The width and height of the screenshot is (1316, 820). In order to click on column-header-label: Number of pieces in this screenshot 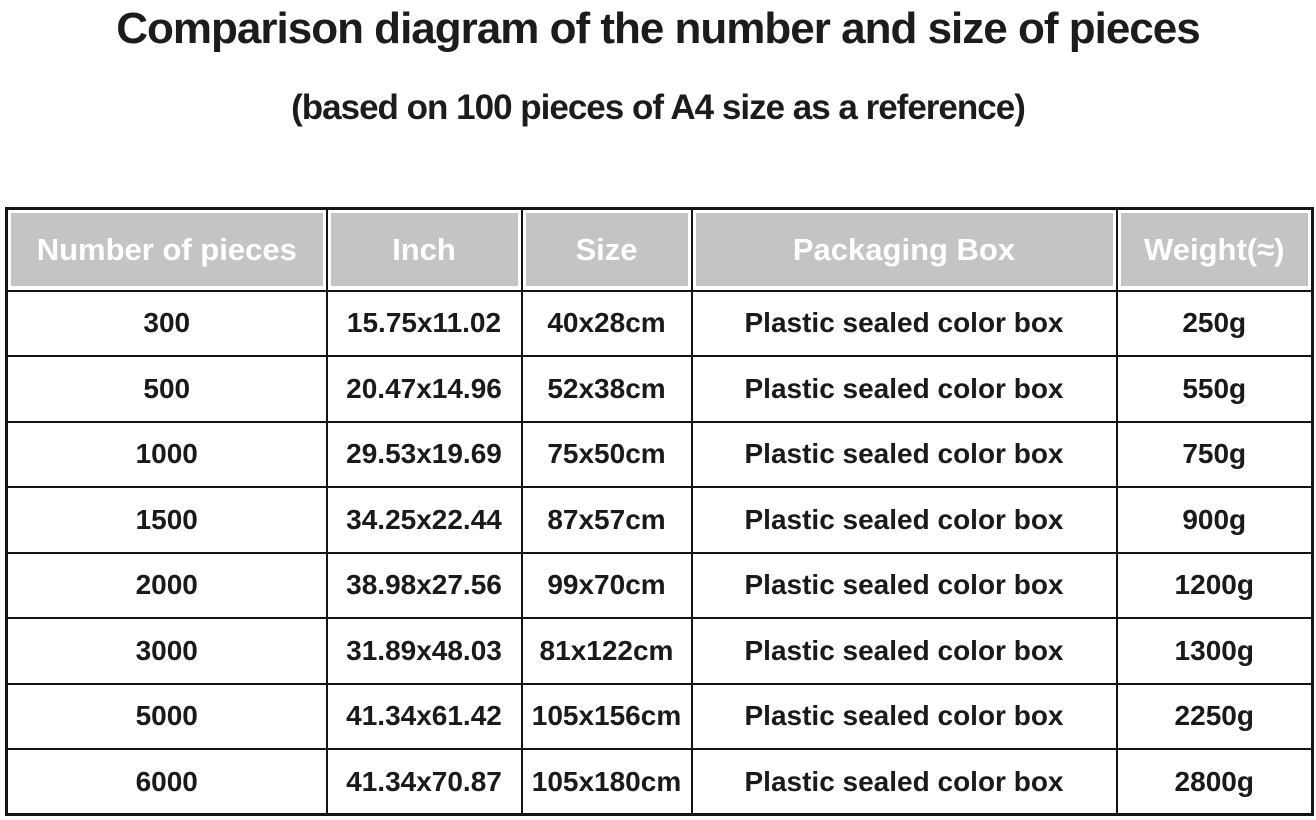, I will do `click(167, 250)`.